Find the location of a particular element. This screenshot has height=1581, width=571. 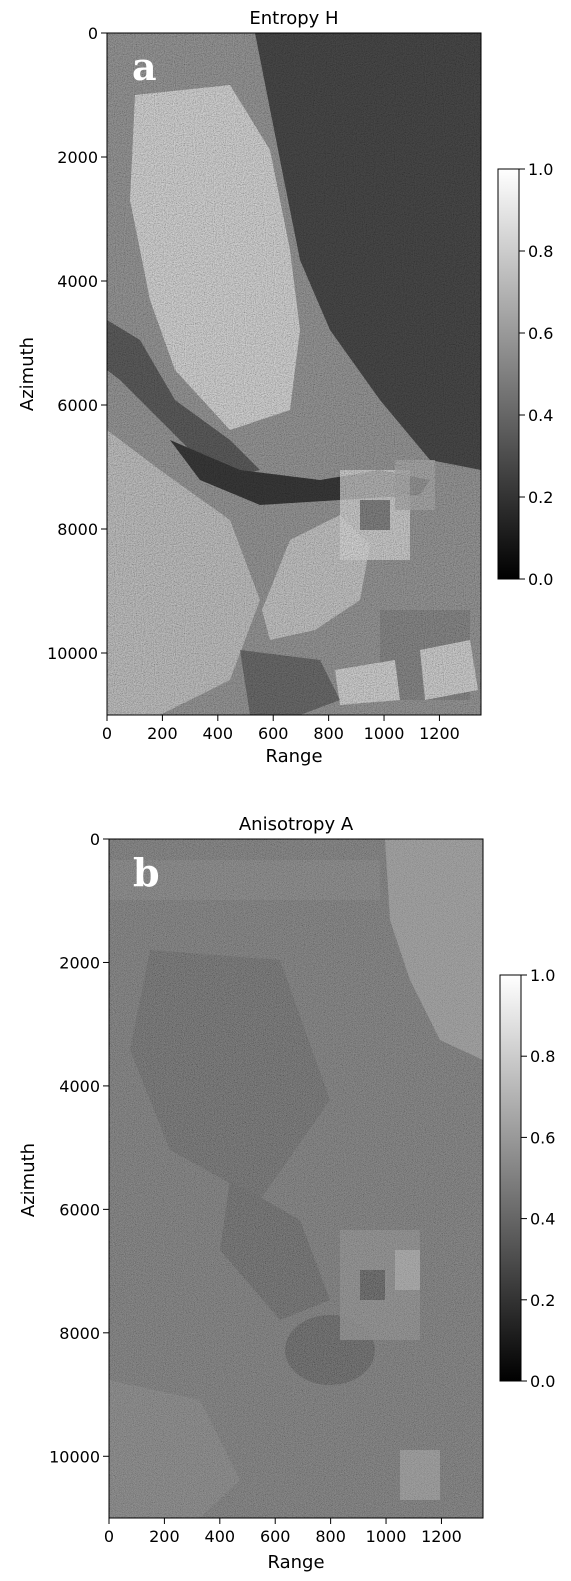

panel-b-x-tick-label: 400 is located at coordinates (220, 1536).